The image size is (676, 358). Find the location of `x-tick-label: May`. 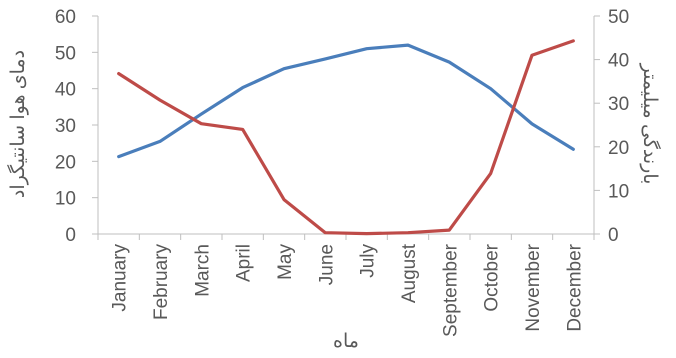

x-tick-label: May is located at coordinates (285, 262).